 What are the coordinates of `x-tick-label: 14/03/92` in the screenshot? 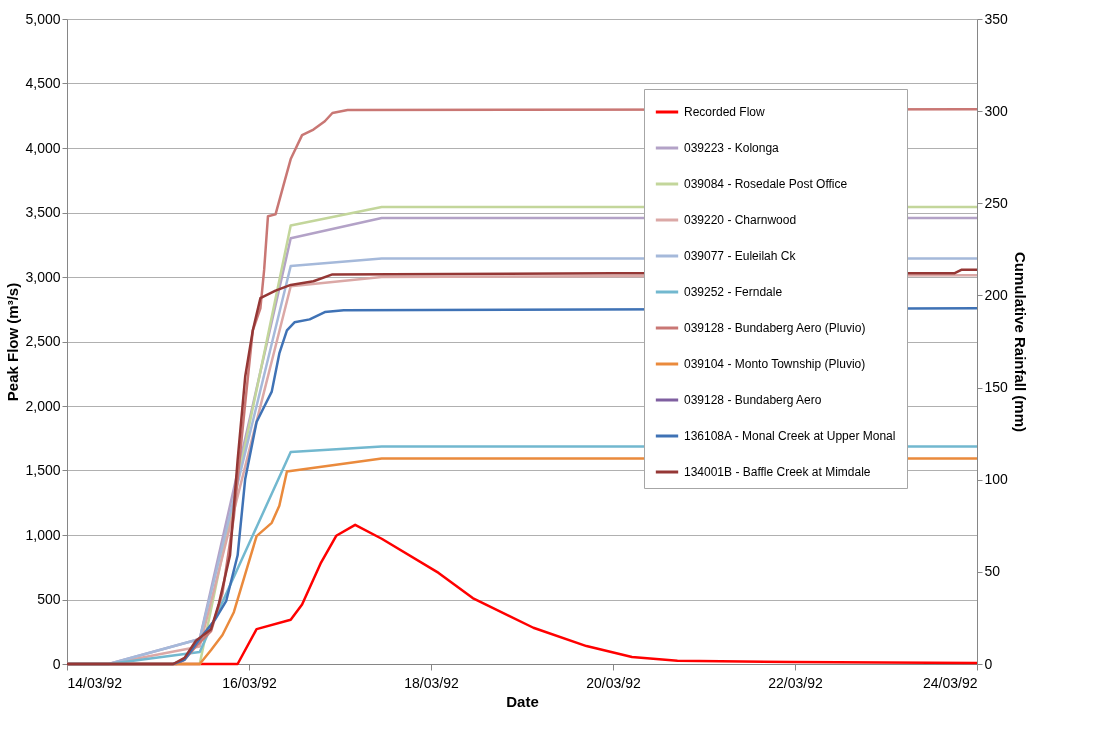 It's located at (95, 682).